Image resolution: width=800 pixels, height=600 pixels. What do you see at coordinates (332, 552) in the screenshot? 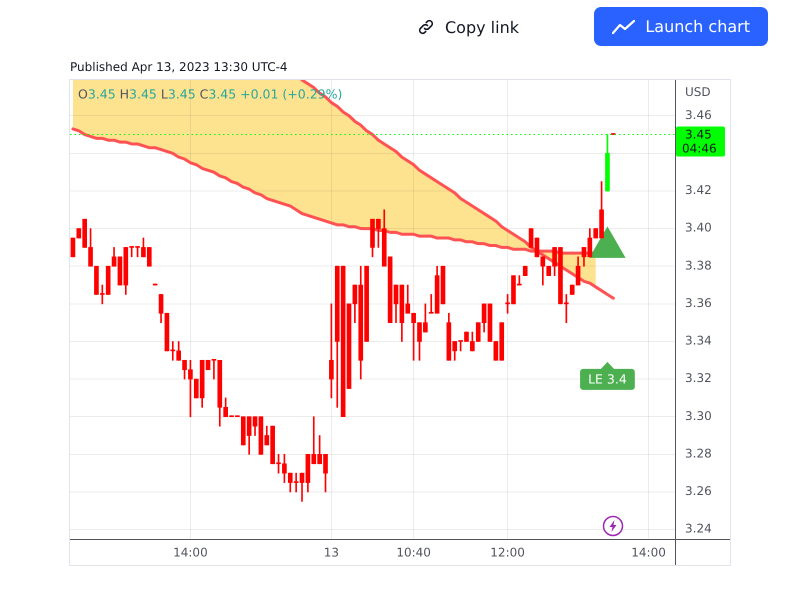
I see `x-tick-label: 13` at bounding box center [332, 552].